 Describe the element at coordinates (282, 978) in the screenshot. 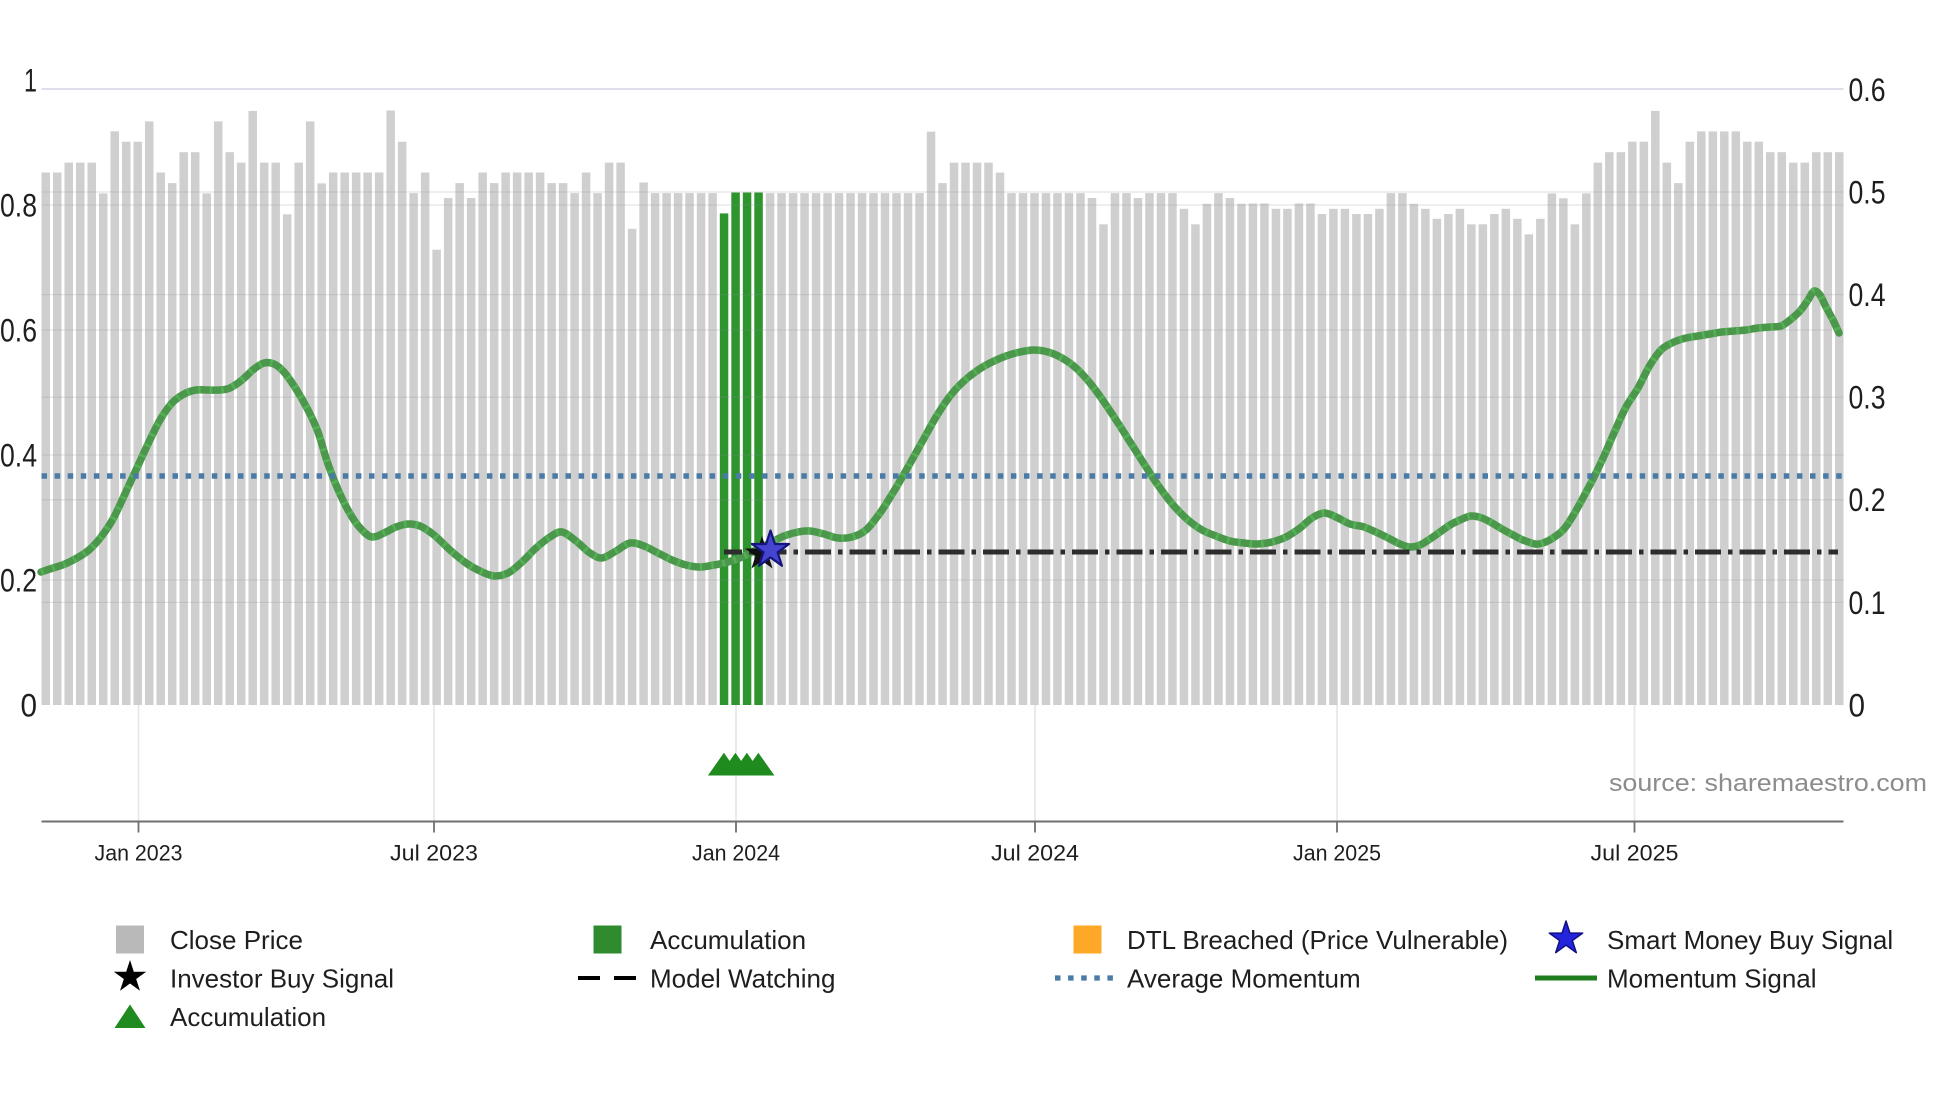

I see `svg-text: Investor Buy Signal` at that location.